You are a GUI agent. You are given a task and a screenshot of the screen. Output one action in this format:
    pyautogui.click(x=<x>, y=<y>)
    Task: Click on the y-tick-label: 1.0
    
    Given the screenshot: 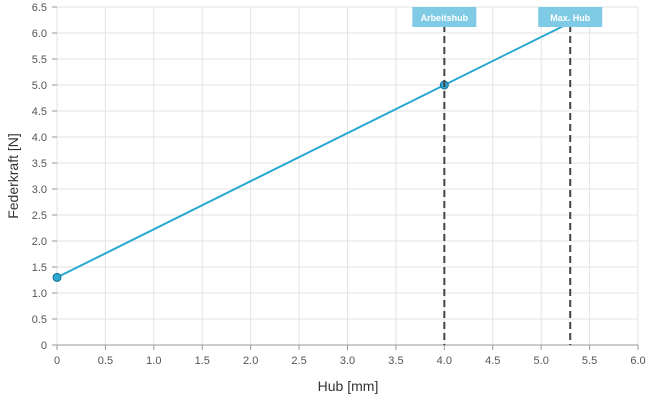 What is the action you would take?
    pyautogui.click(x=39, y=294)
    